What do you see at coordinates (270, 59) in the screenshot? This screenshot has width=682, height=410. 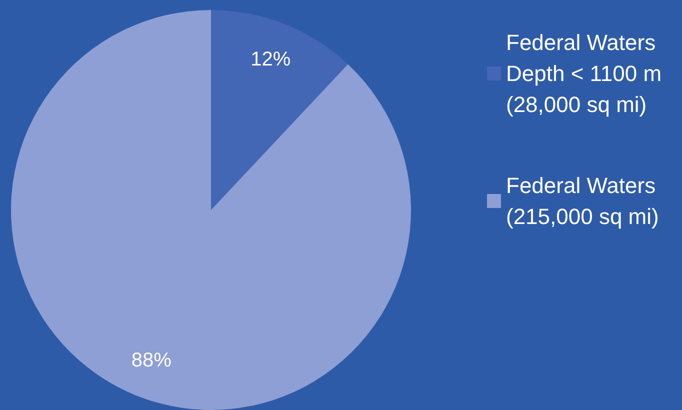 I see `data-label: 12%` at bounding box center [270, 59].